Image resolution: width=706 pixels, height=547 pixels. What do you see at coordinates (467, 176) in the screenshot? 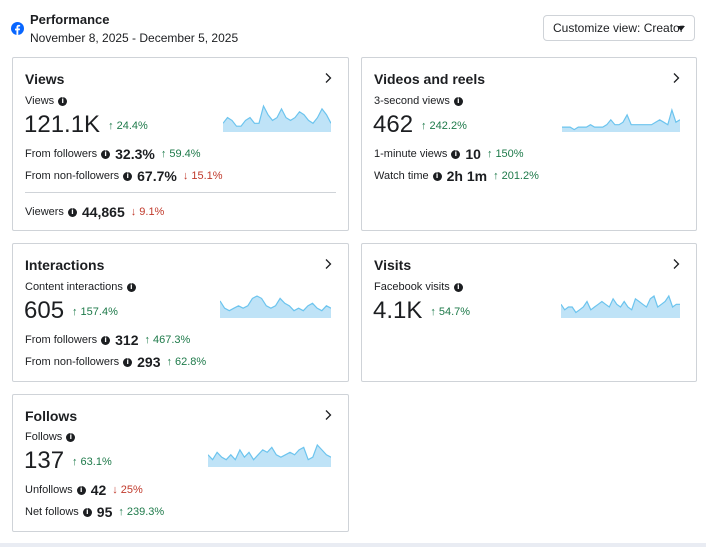
I see `row-value: 2h 1m` at bounding box center [467, 176].